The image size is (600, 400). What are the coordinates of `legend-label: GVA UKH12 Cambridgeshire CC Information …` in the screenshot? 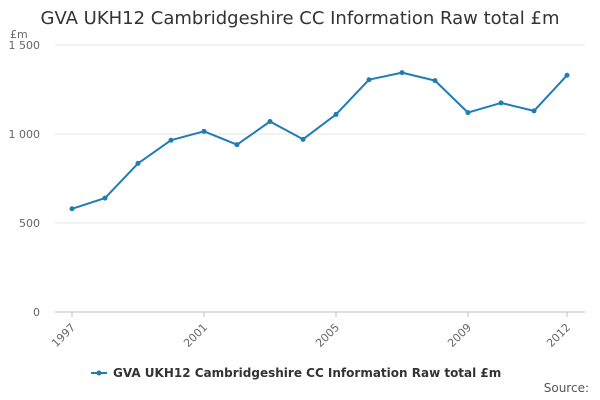 It's located at (307, 373).